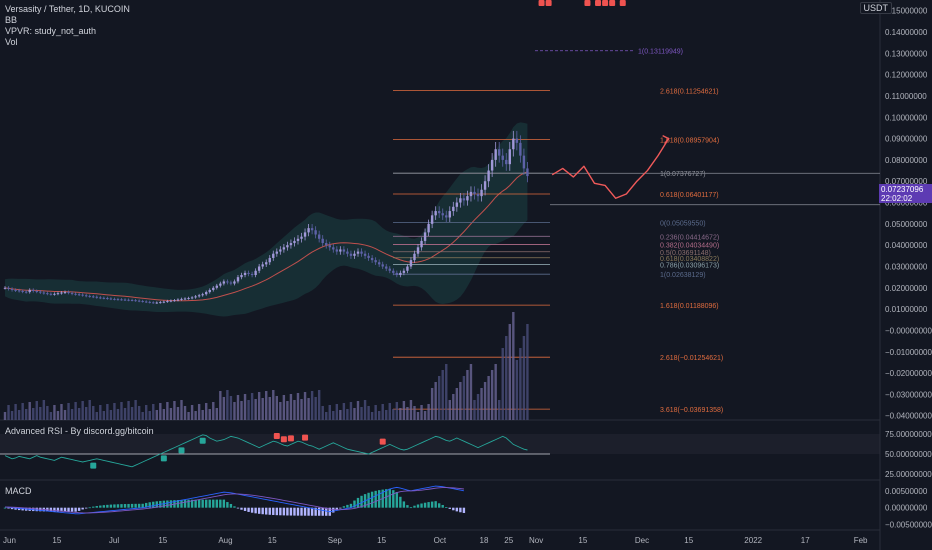 This screenshot has width=932, height=550. Describe the element at coordinates (689, 306) in the screenshot. I see `fib-level-label: 1.618(0.01188096)` at that location.